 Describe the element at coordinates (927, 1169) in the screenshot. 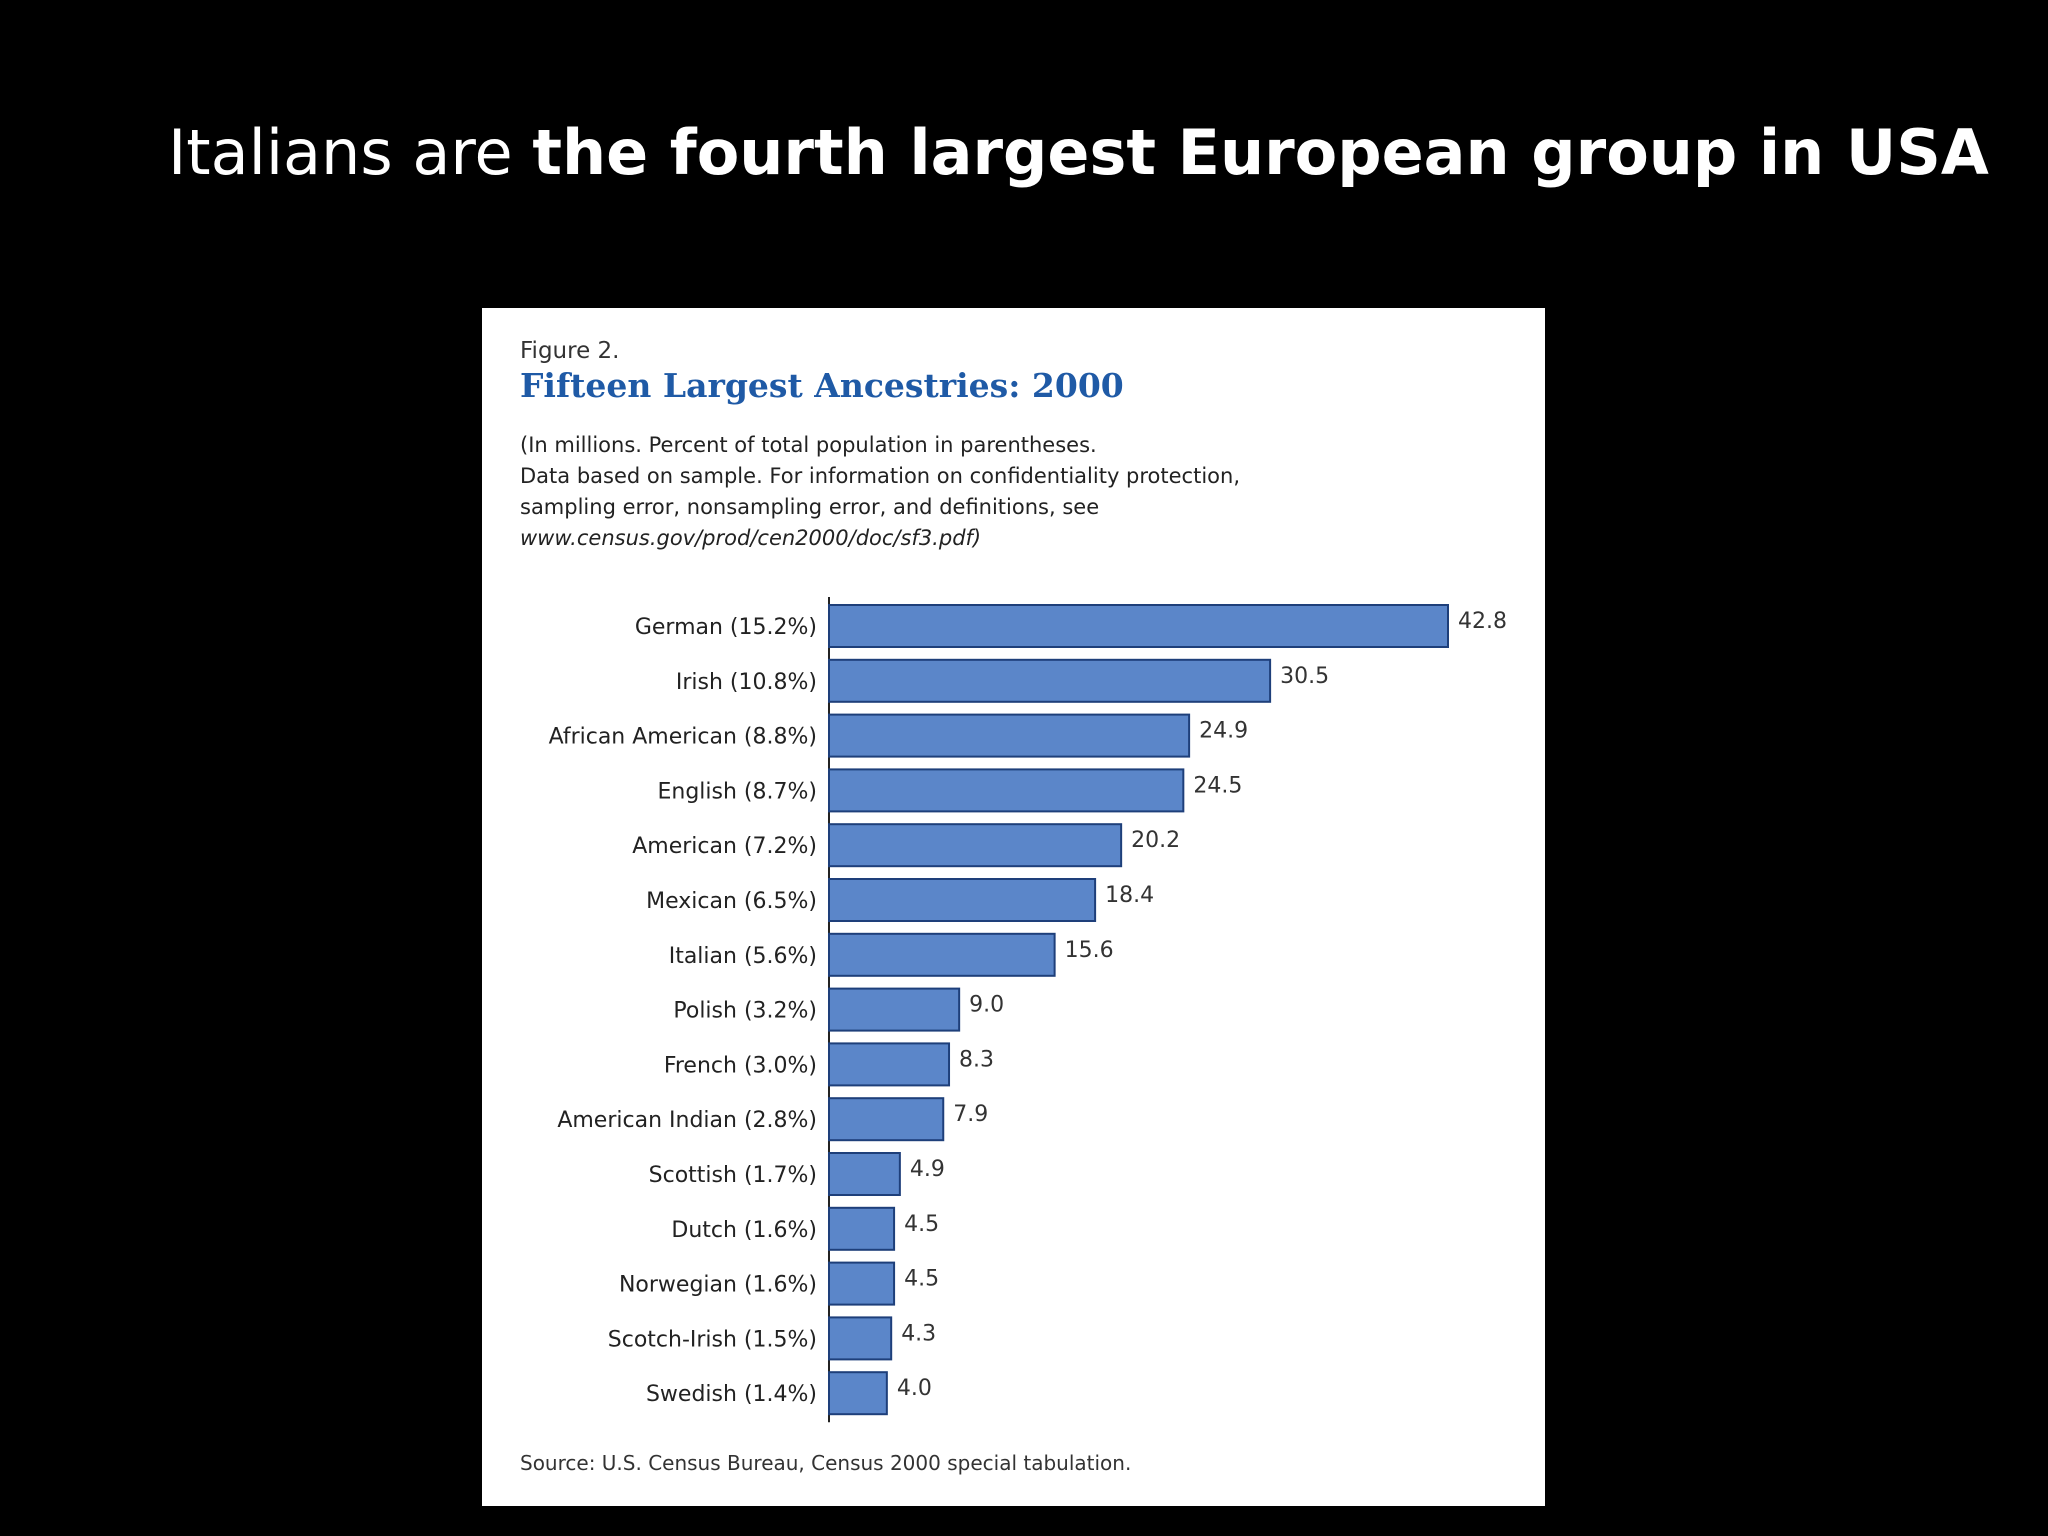

I see `value-label: 4.9` at that location.